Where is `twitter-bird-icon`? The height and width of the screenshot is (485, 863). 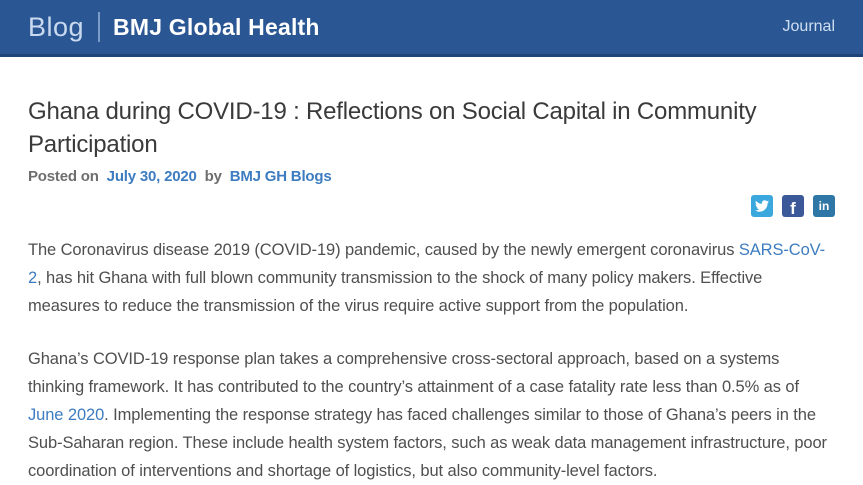 twitter-bird-icon is located at coordinates (762, 206).